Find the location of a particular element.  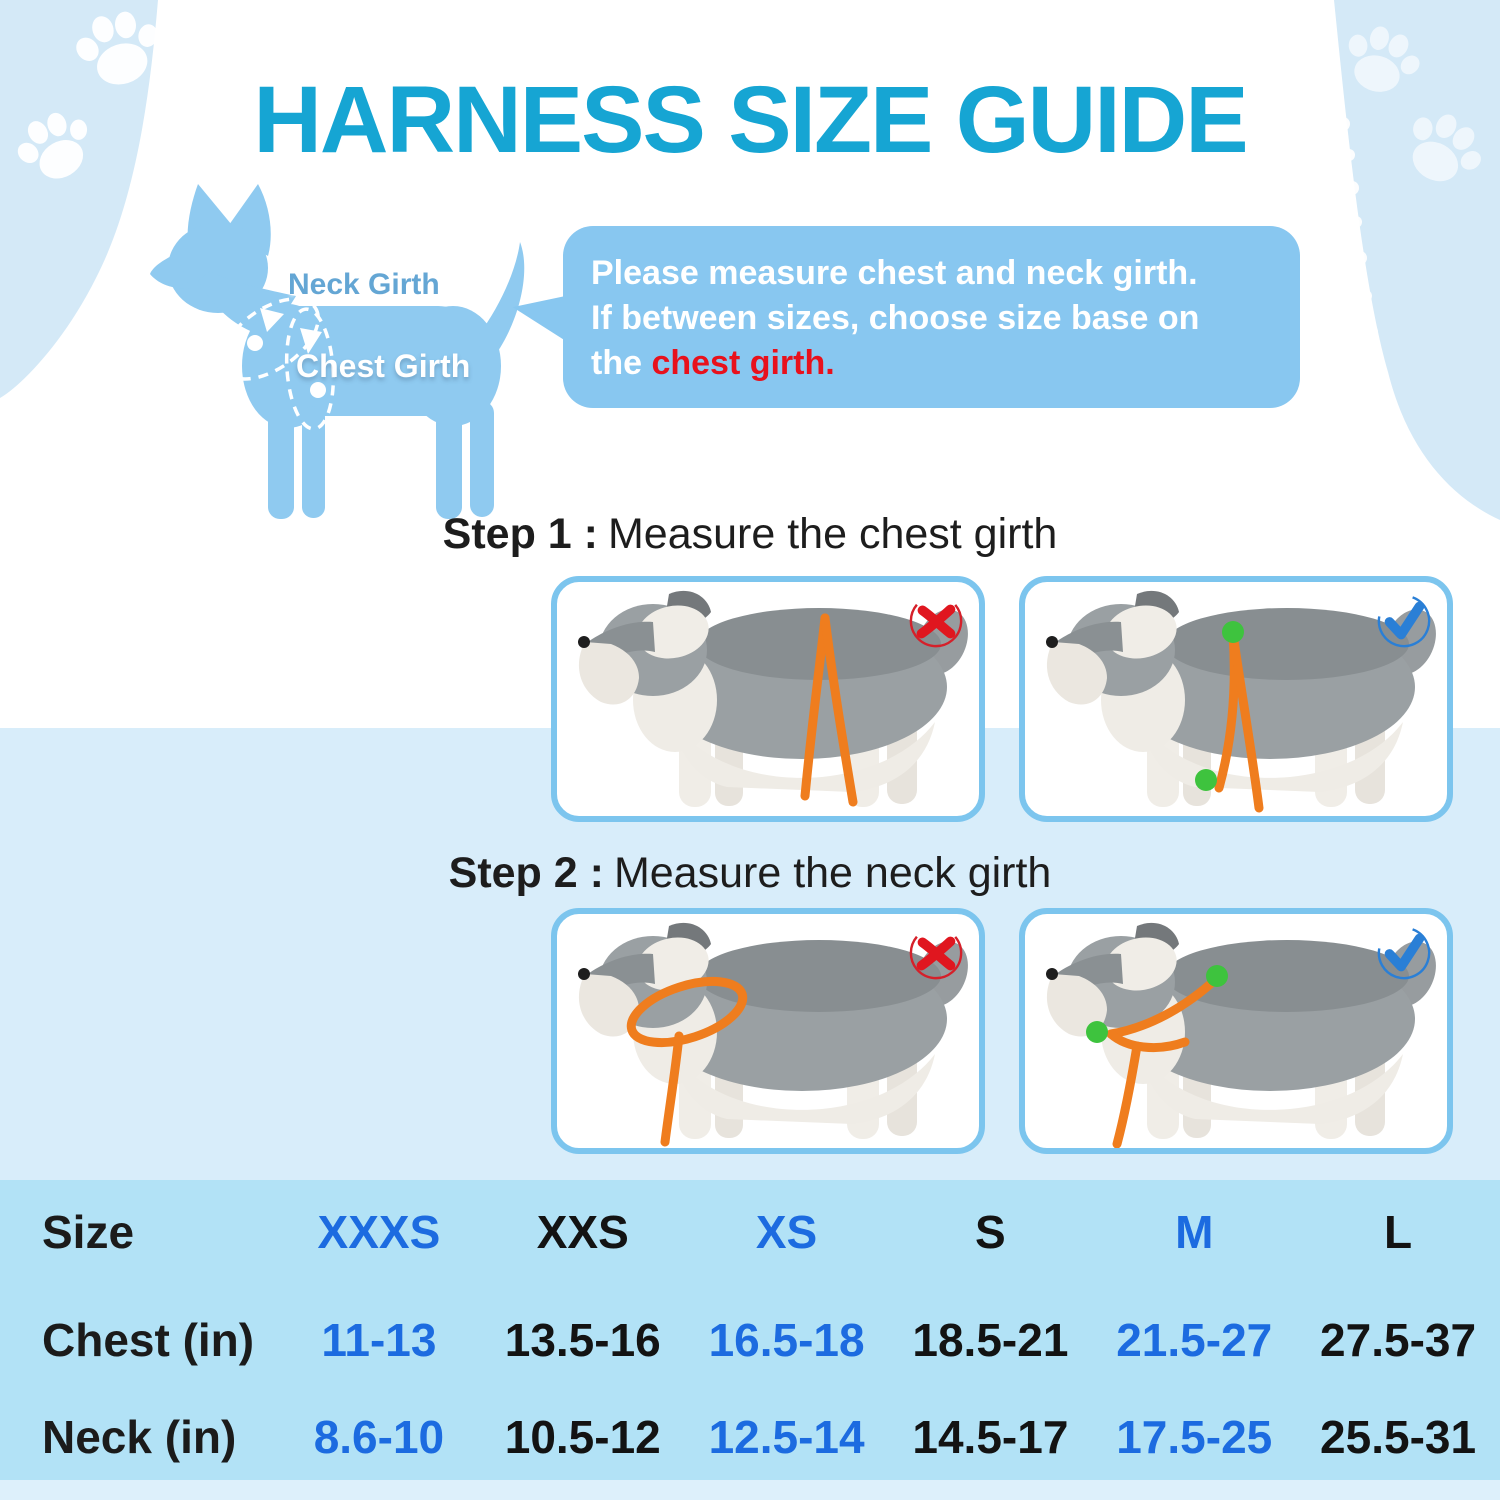

size-cell: M is located at coordinates (1194, 1232).